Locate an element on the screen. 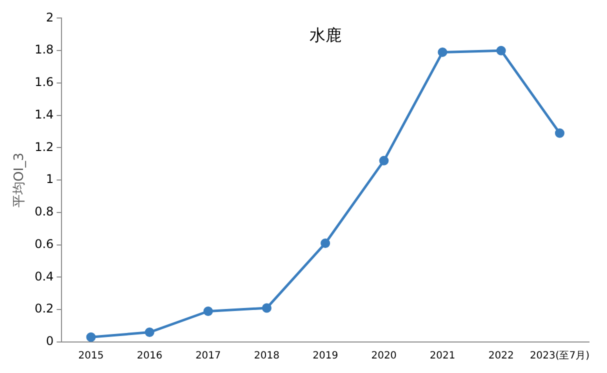 This screenshot has height=373, width=607. y-tick-label: 1.4 is located at coordinates (44, 114).